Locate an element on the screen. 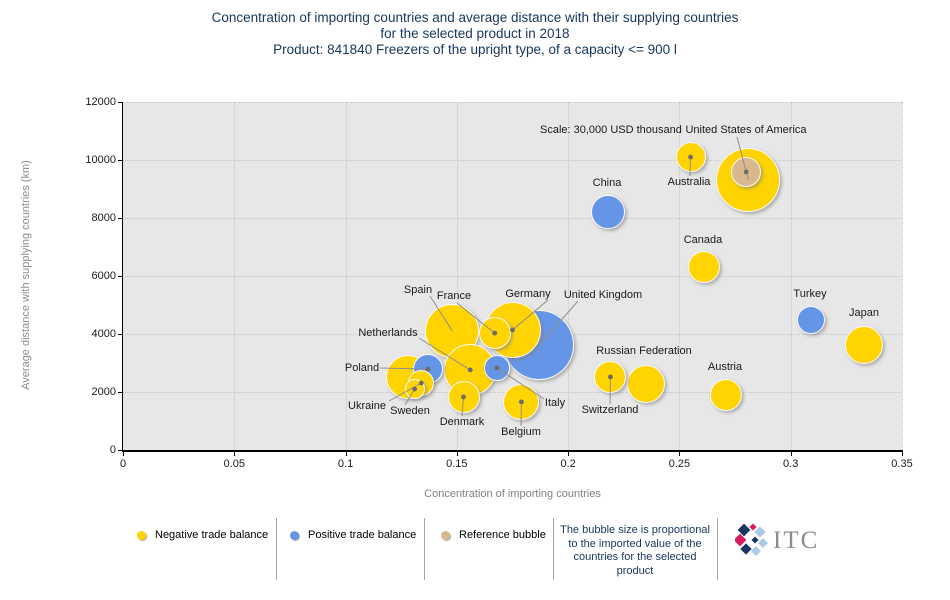  x-axis-tick-label: 0.35 is located at coordinates (902, 464).